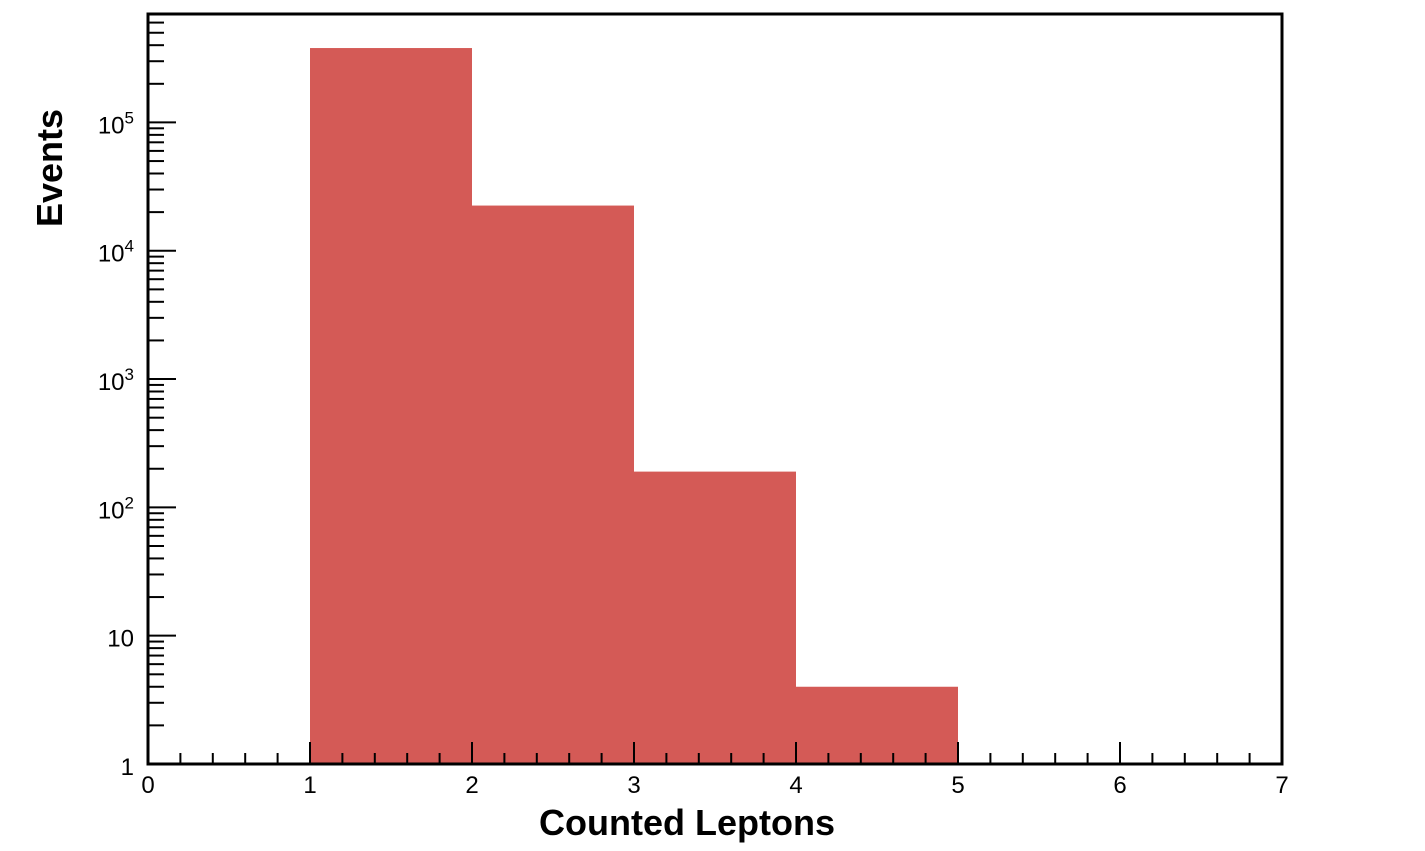  I want to click on y-tick-label: 10, so click(120, 639).